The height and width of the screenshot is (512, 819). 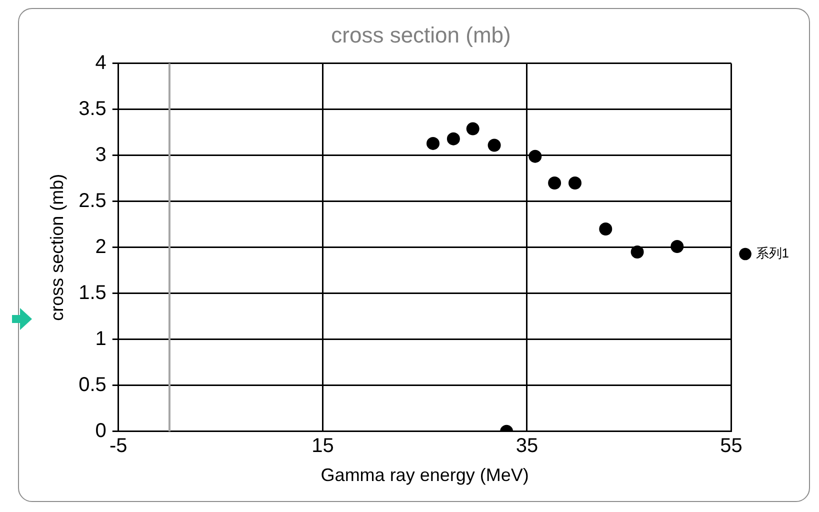 I want to click on y-tick-label: 0, so click(x=100, y=431).